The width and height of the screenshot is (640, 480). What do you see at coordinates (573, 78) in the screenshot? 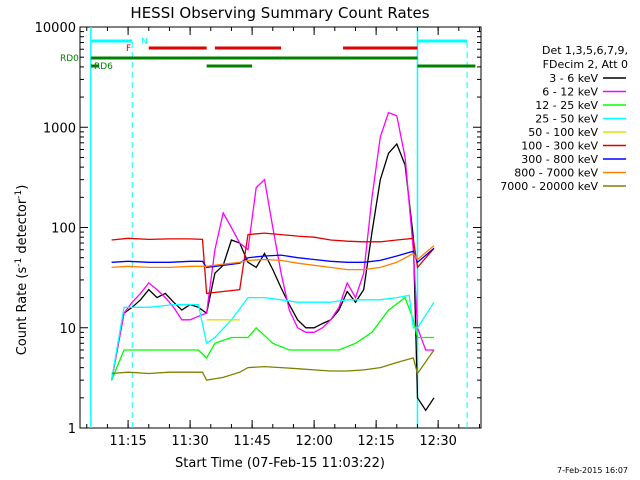
I see `legend-entry-label: 3 - 6 keV` at bounding box center [573, 78].